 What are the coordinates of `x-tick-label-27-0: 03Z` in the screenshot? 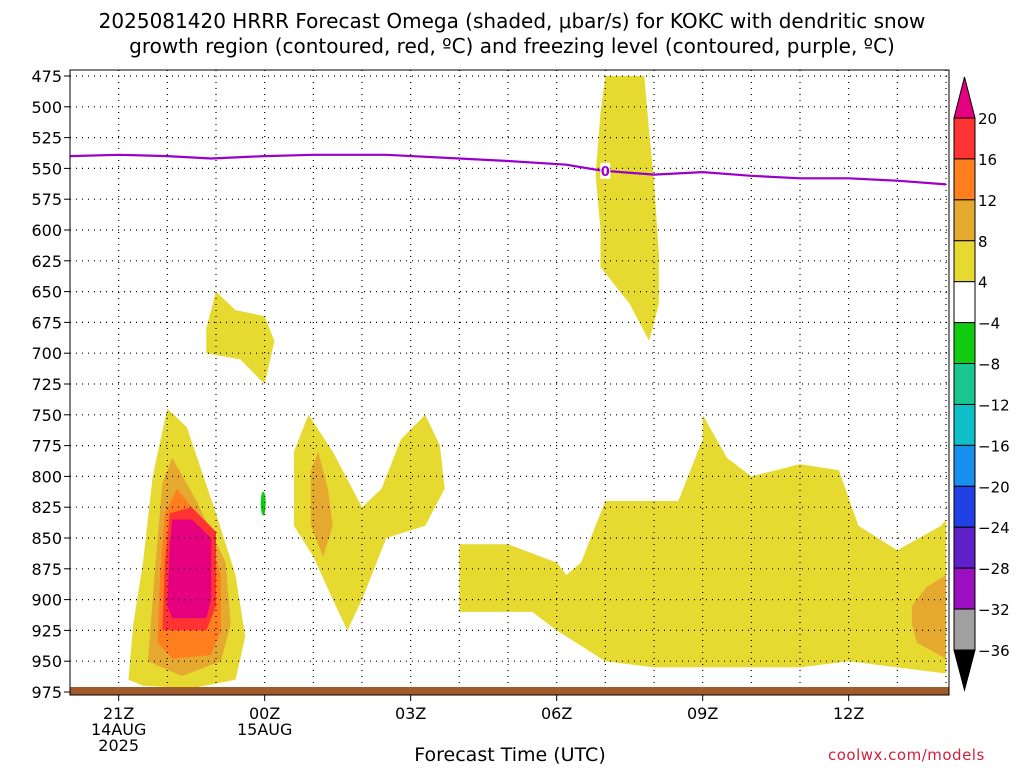 It's located at (410, 713).